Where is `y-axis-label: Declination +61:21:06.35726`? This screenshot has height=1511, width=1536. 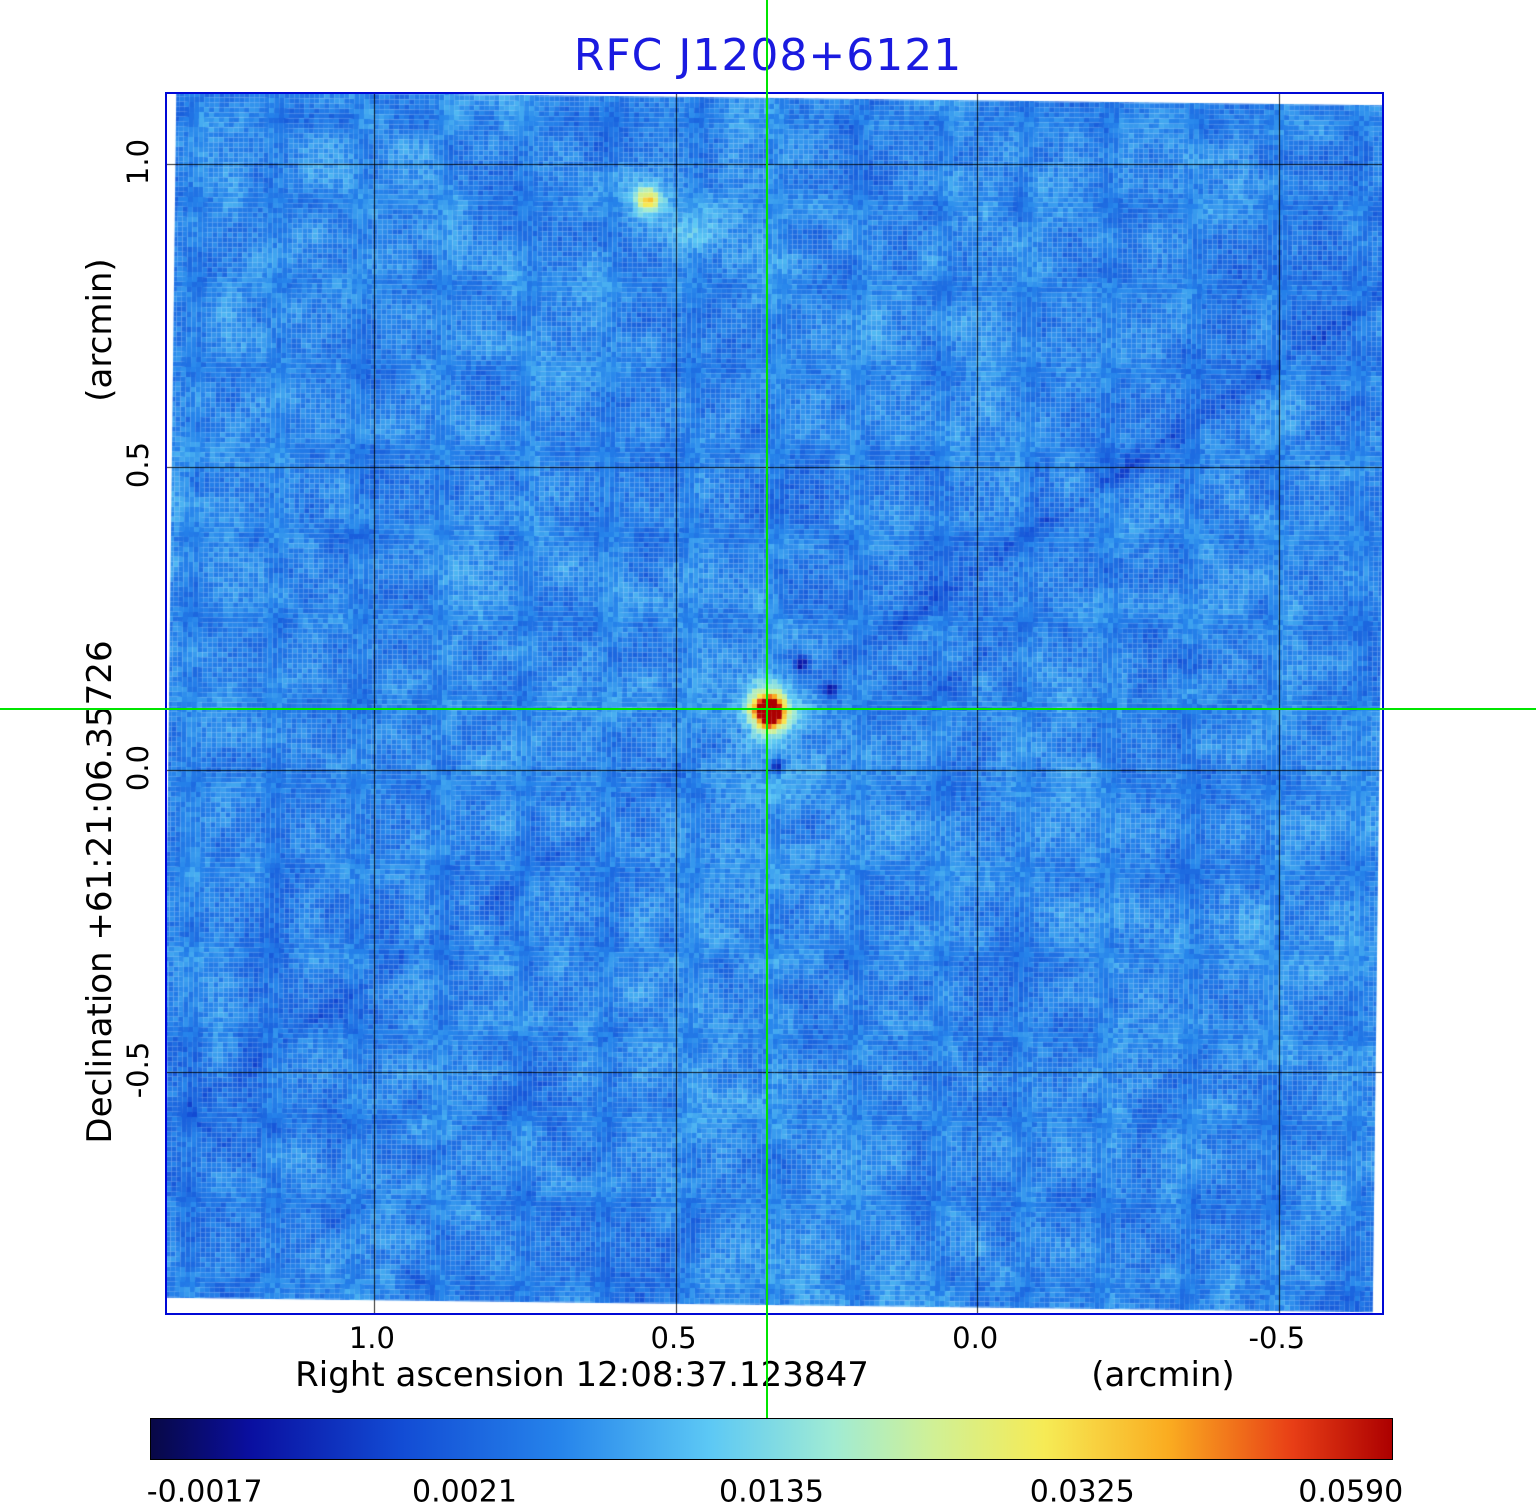 y-axis-label: Declination +61:21:06.35726 is located at coordinates (100, 892).